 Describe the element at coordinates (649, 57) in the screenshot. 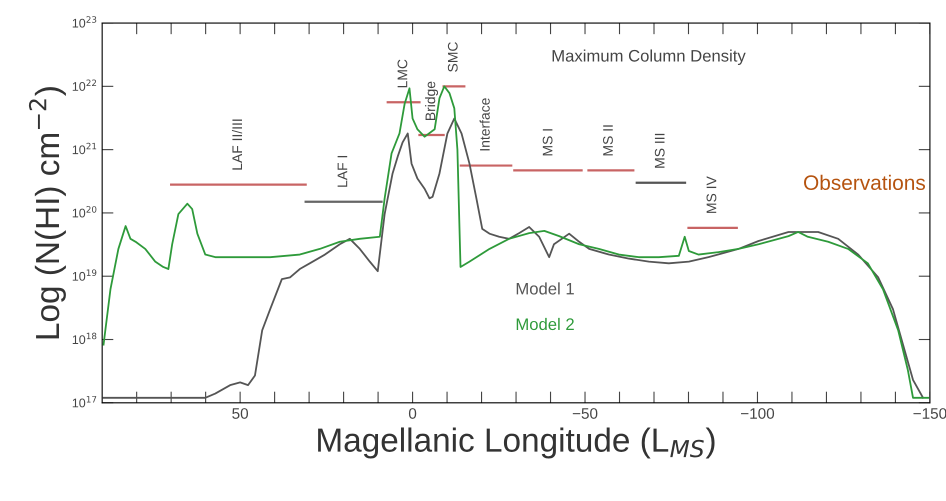

I see `text: Maximum Column Density` at that location.